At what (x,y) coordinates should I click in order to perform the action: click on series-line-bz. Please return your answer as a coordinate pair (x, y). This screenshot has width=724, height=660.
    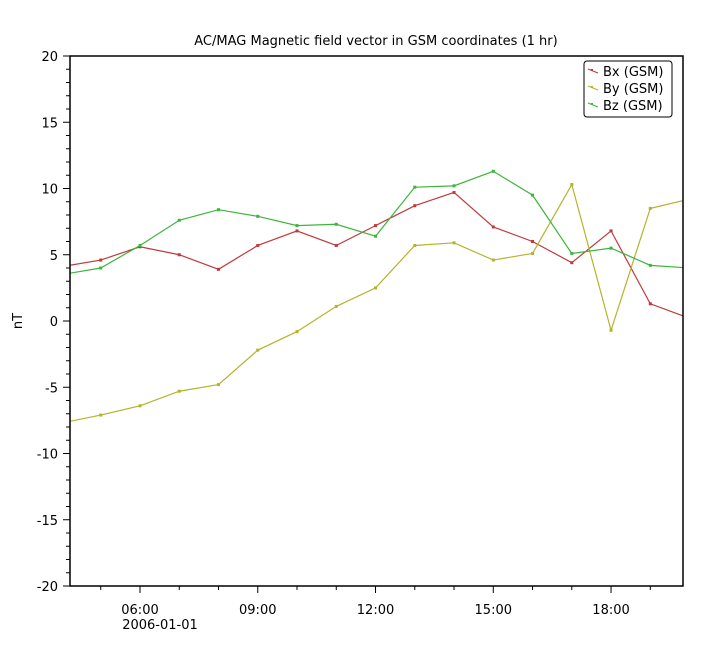
    Looking at the image, I should click on (376, 222).